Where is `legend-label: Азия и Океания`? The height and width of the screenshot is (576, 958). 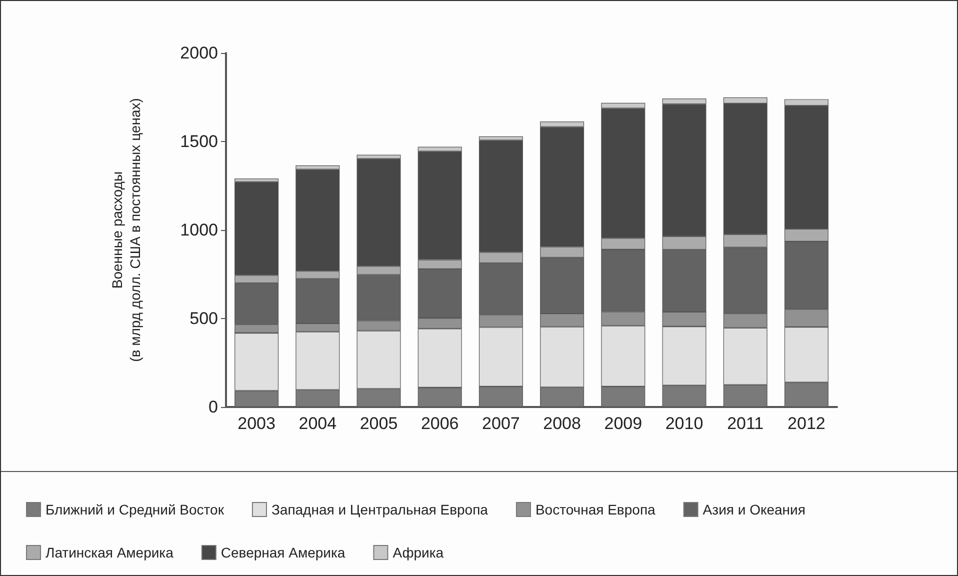
legend-label: Азия и Океания is located at coordinates (754, 510).